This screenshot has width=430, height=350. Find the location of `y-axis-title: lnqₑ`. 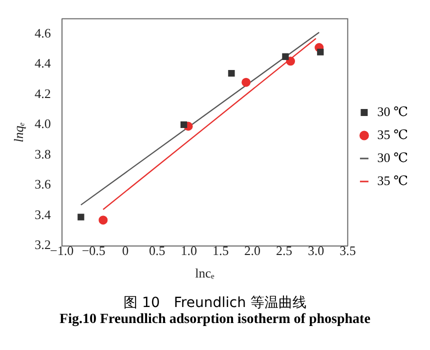

y-axis-title: lnqₑ is located at coordinates (18, 132).